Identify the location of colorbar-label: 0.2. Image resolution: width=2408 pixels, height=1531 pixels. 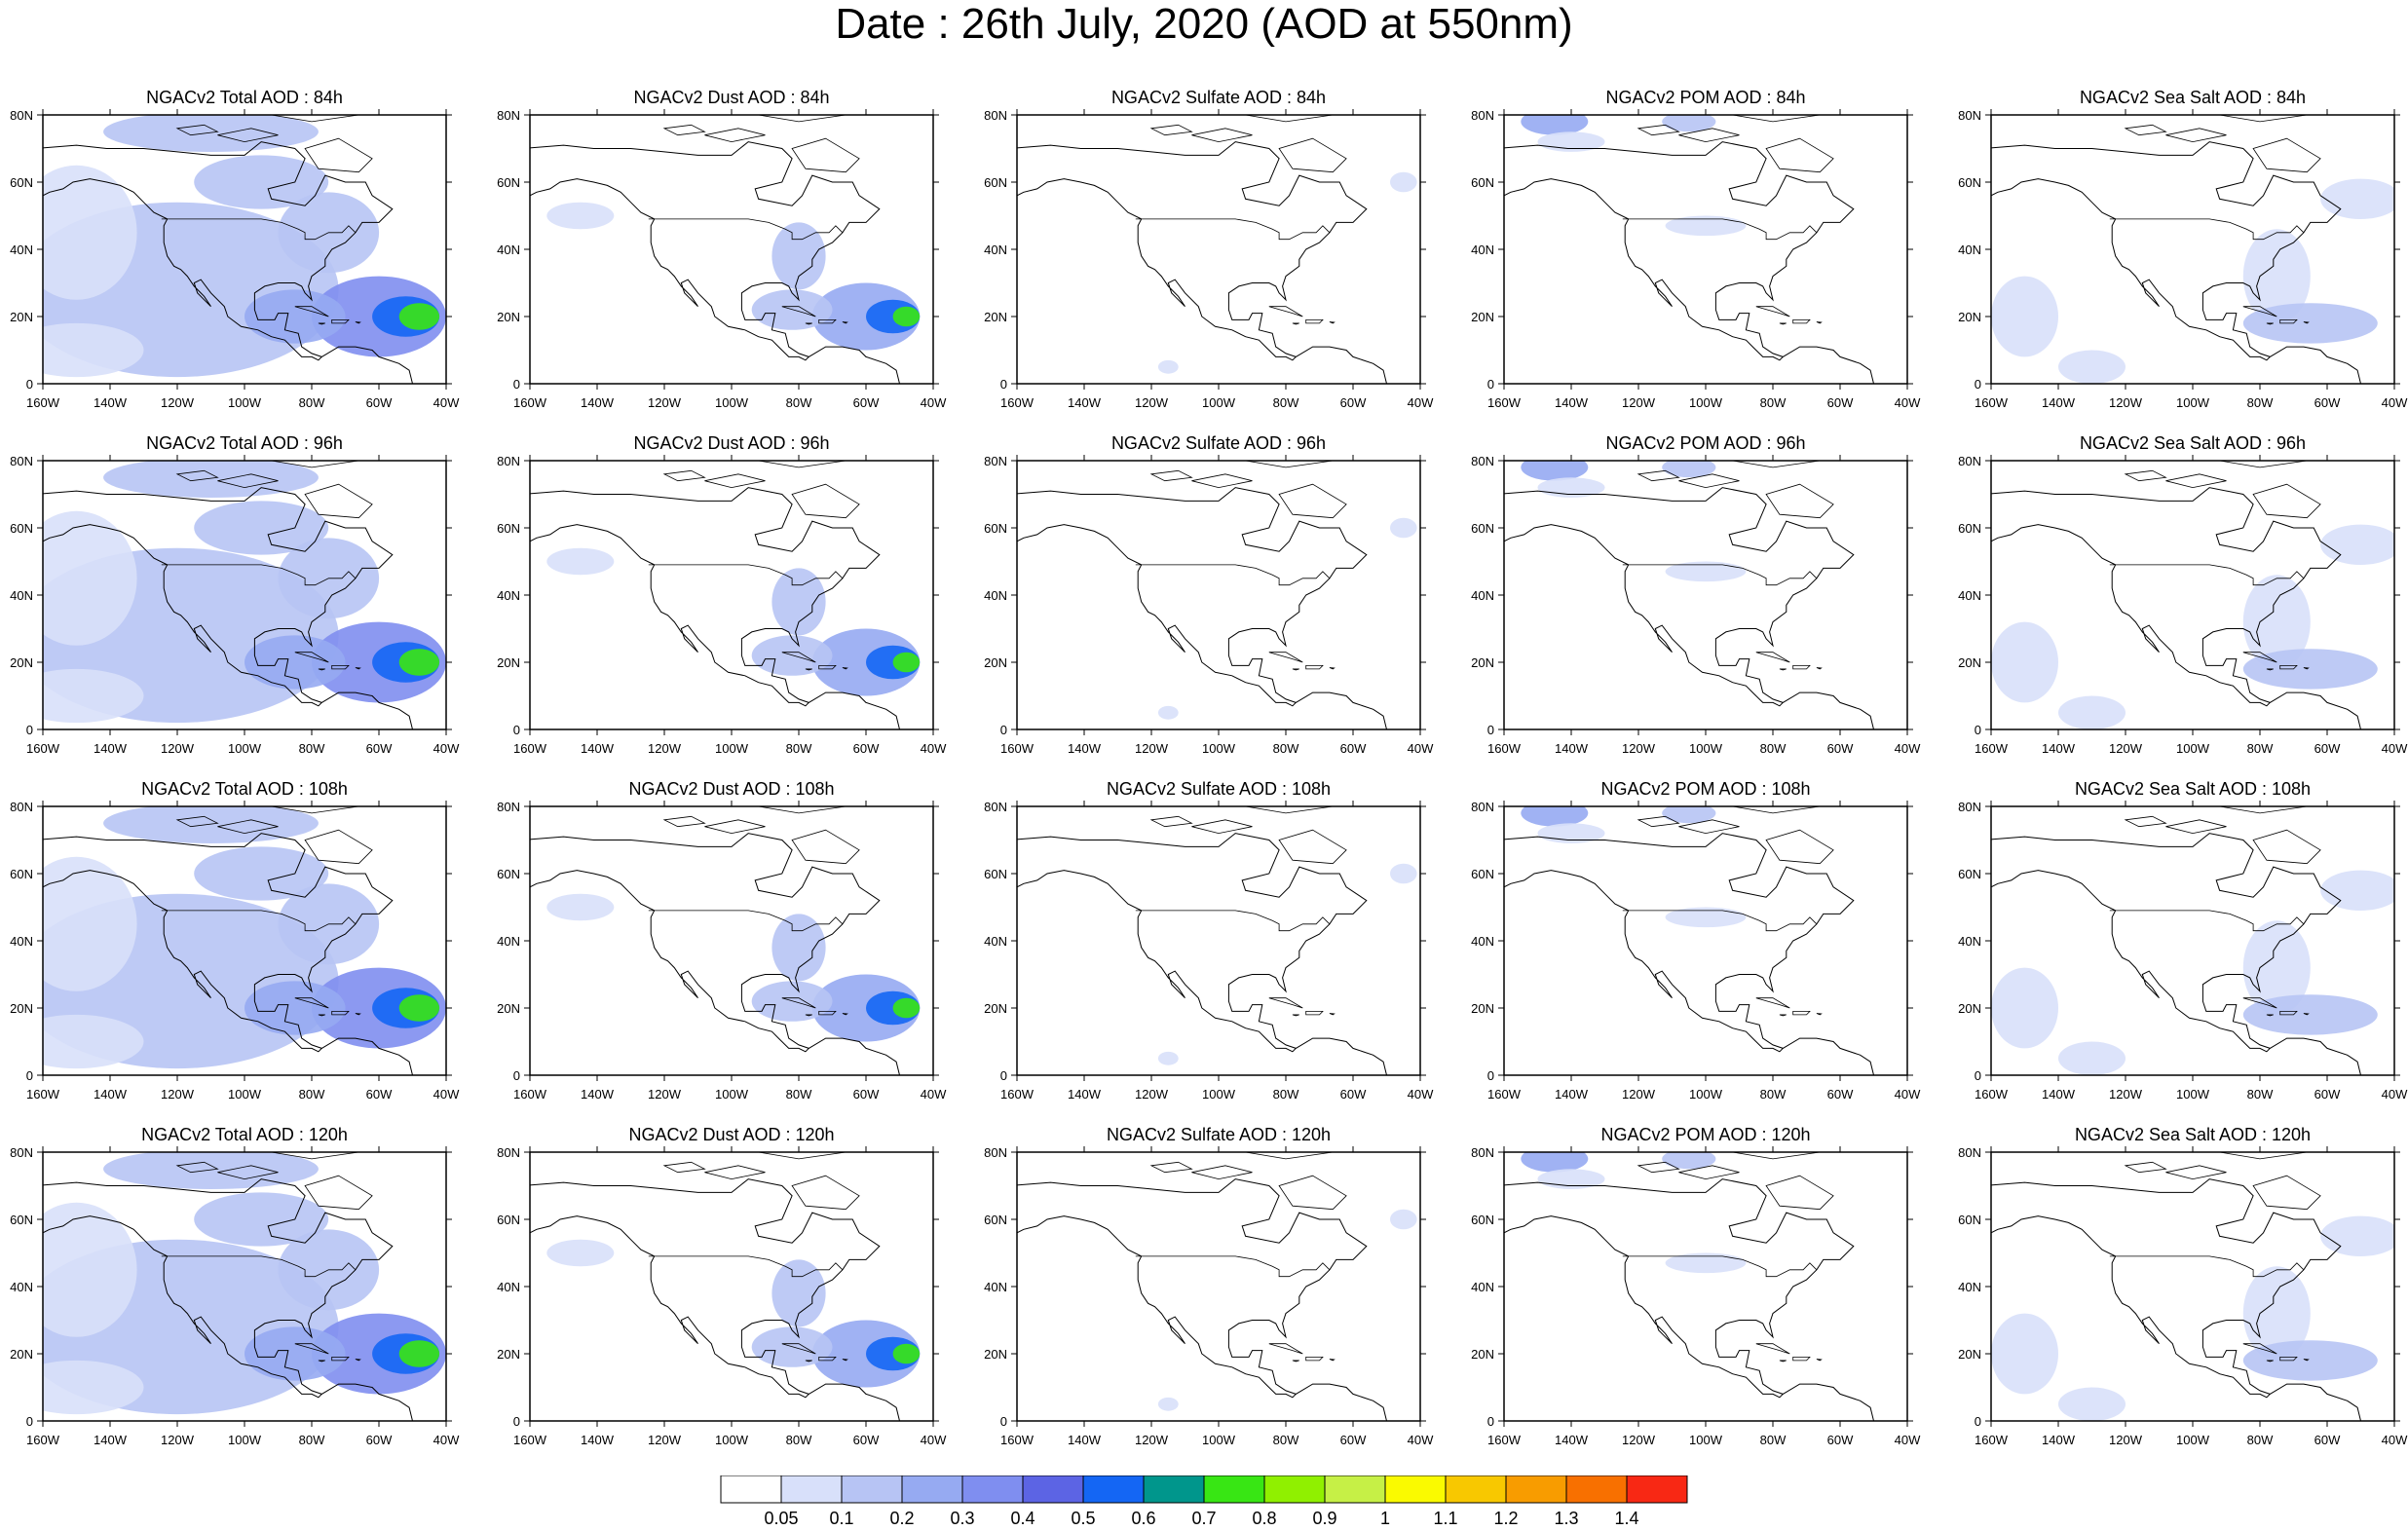
(901, 1518).